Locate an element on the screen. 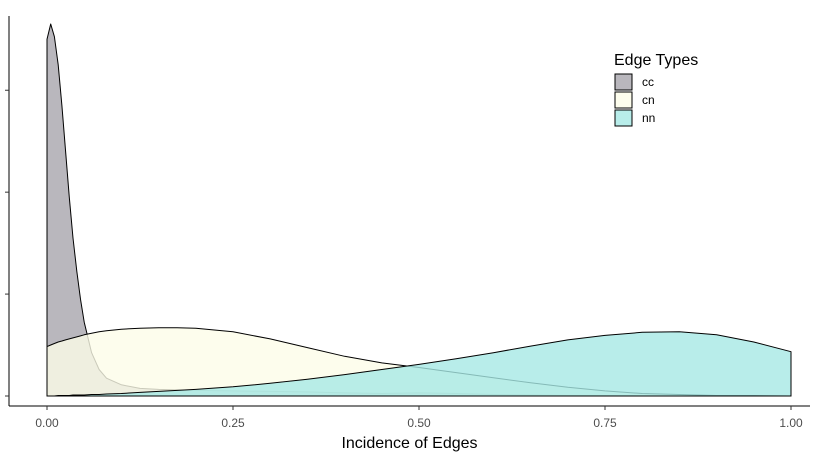 This screenshot has width=818, height=456. x-tick-label: 0.25 is located at coordinates (233, 423).